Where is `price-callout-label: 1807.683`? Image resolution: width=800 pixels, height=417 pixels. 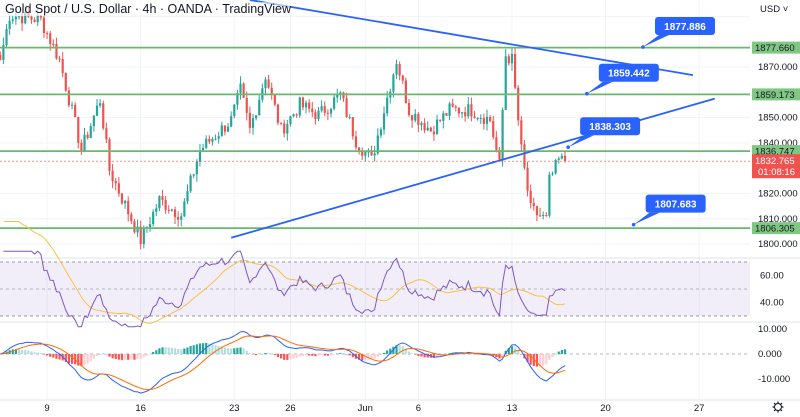 price-callout-label: 1807.683 is located at coordinates (676, 205).